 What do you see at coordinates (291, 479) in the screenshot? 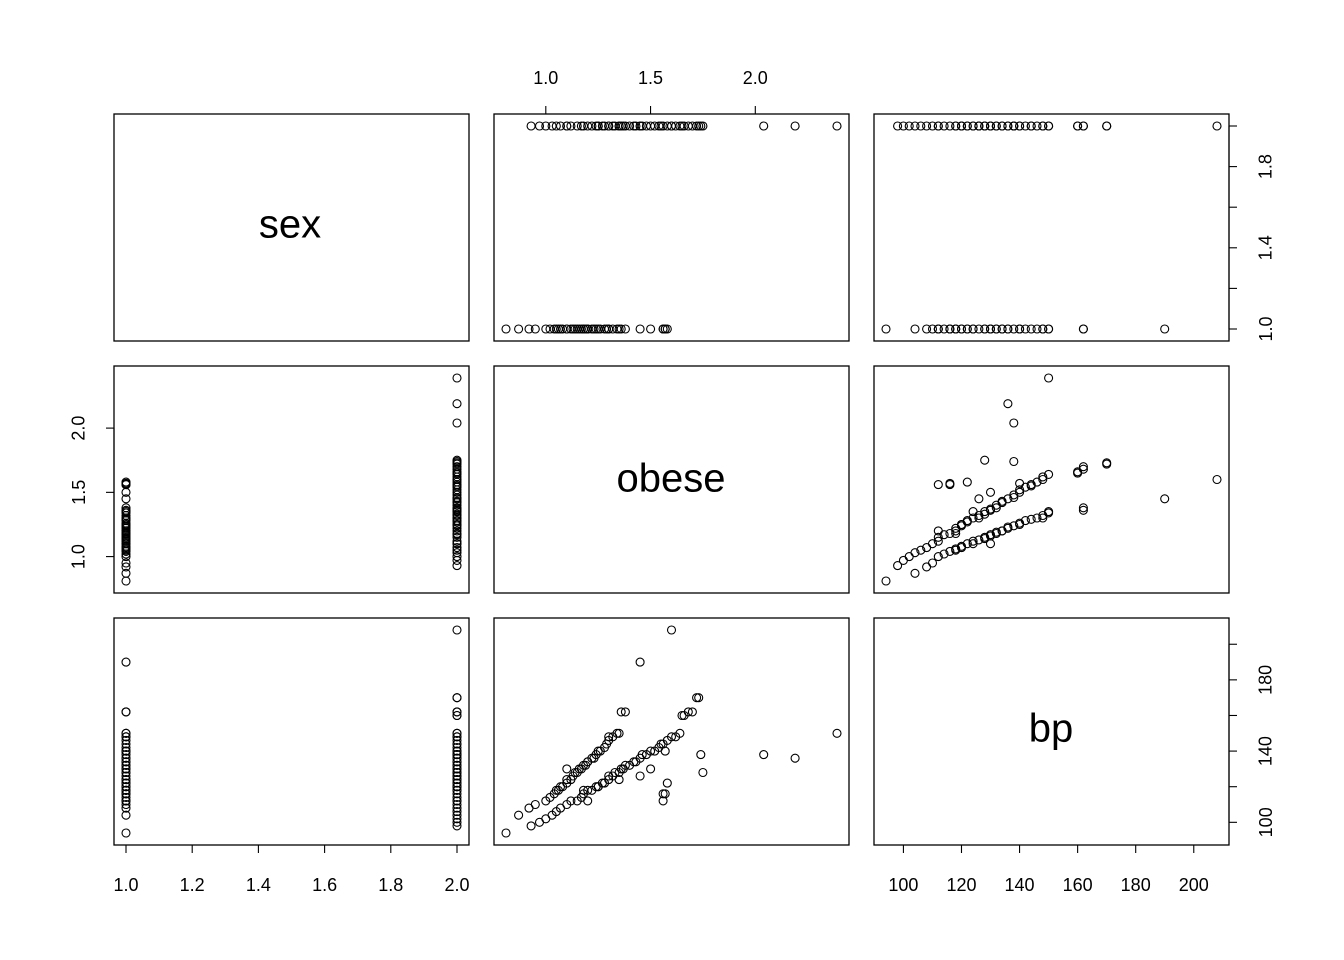
I see `panel-obese-vs-sex` at bounding box center [291, 479].